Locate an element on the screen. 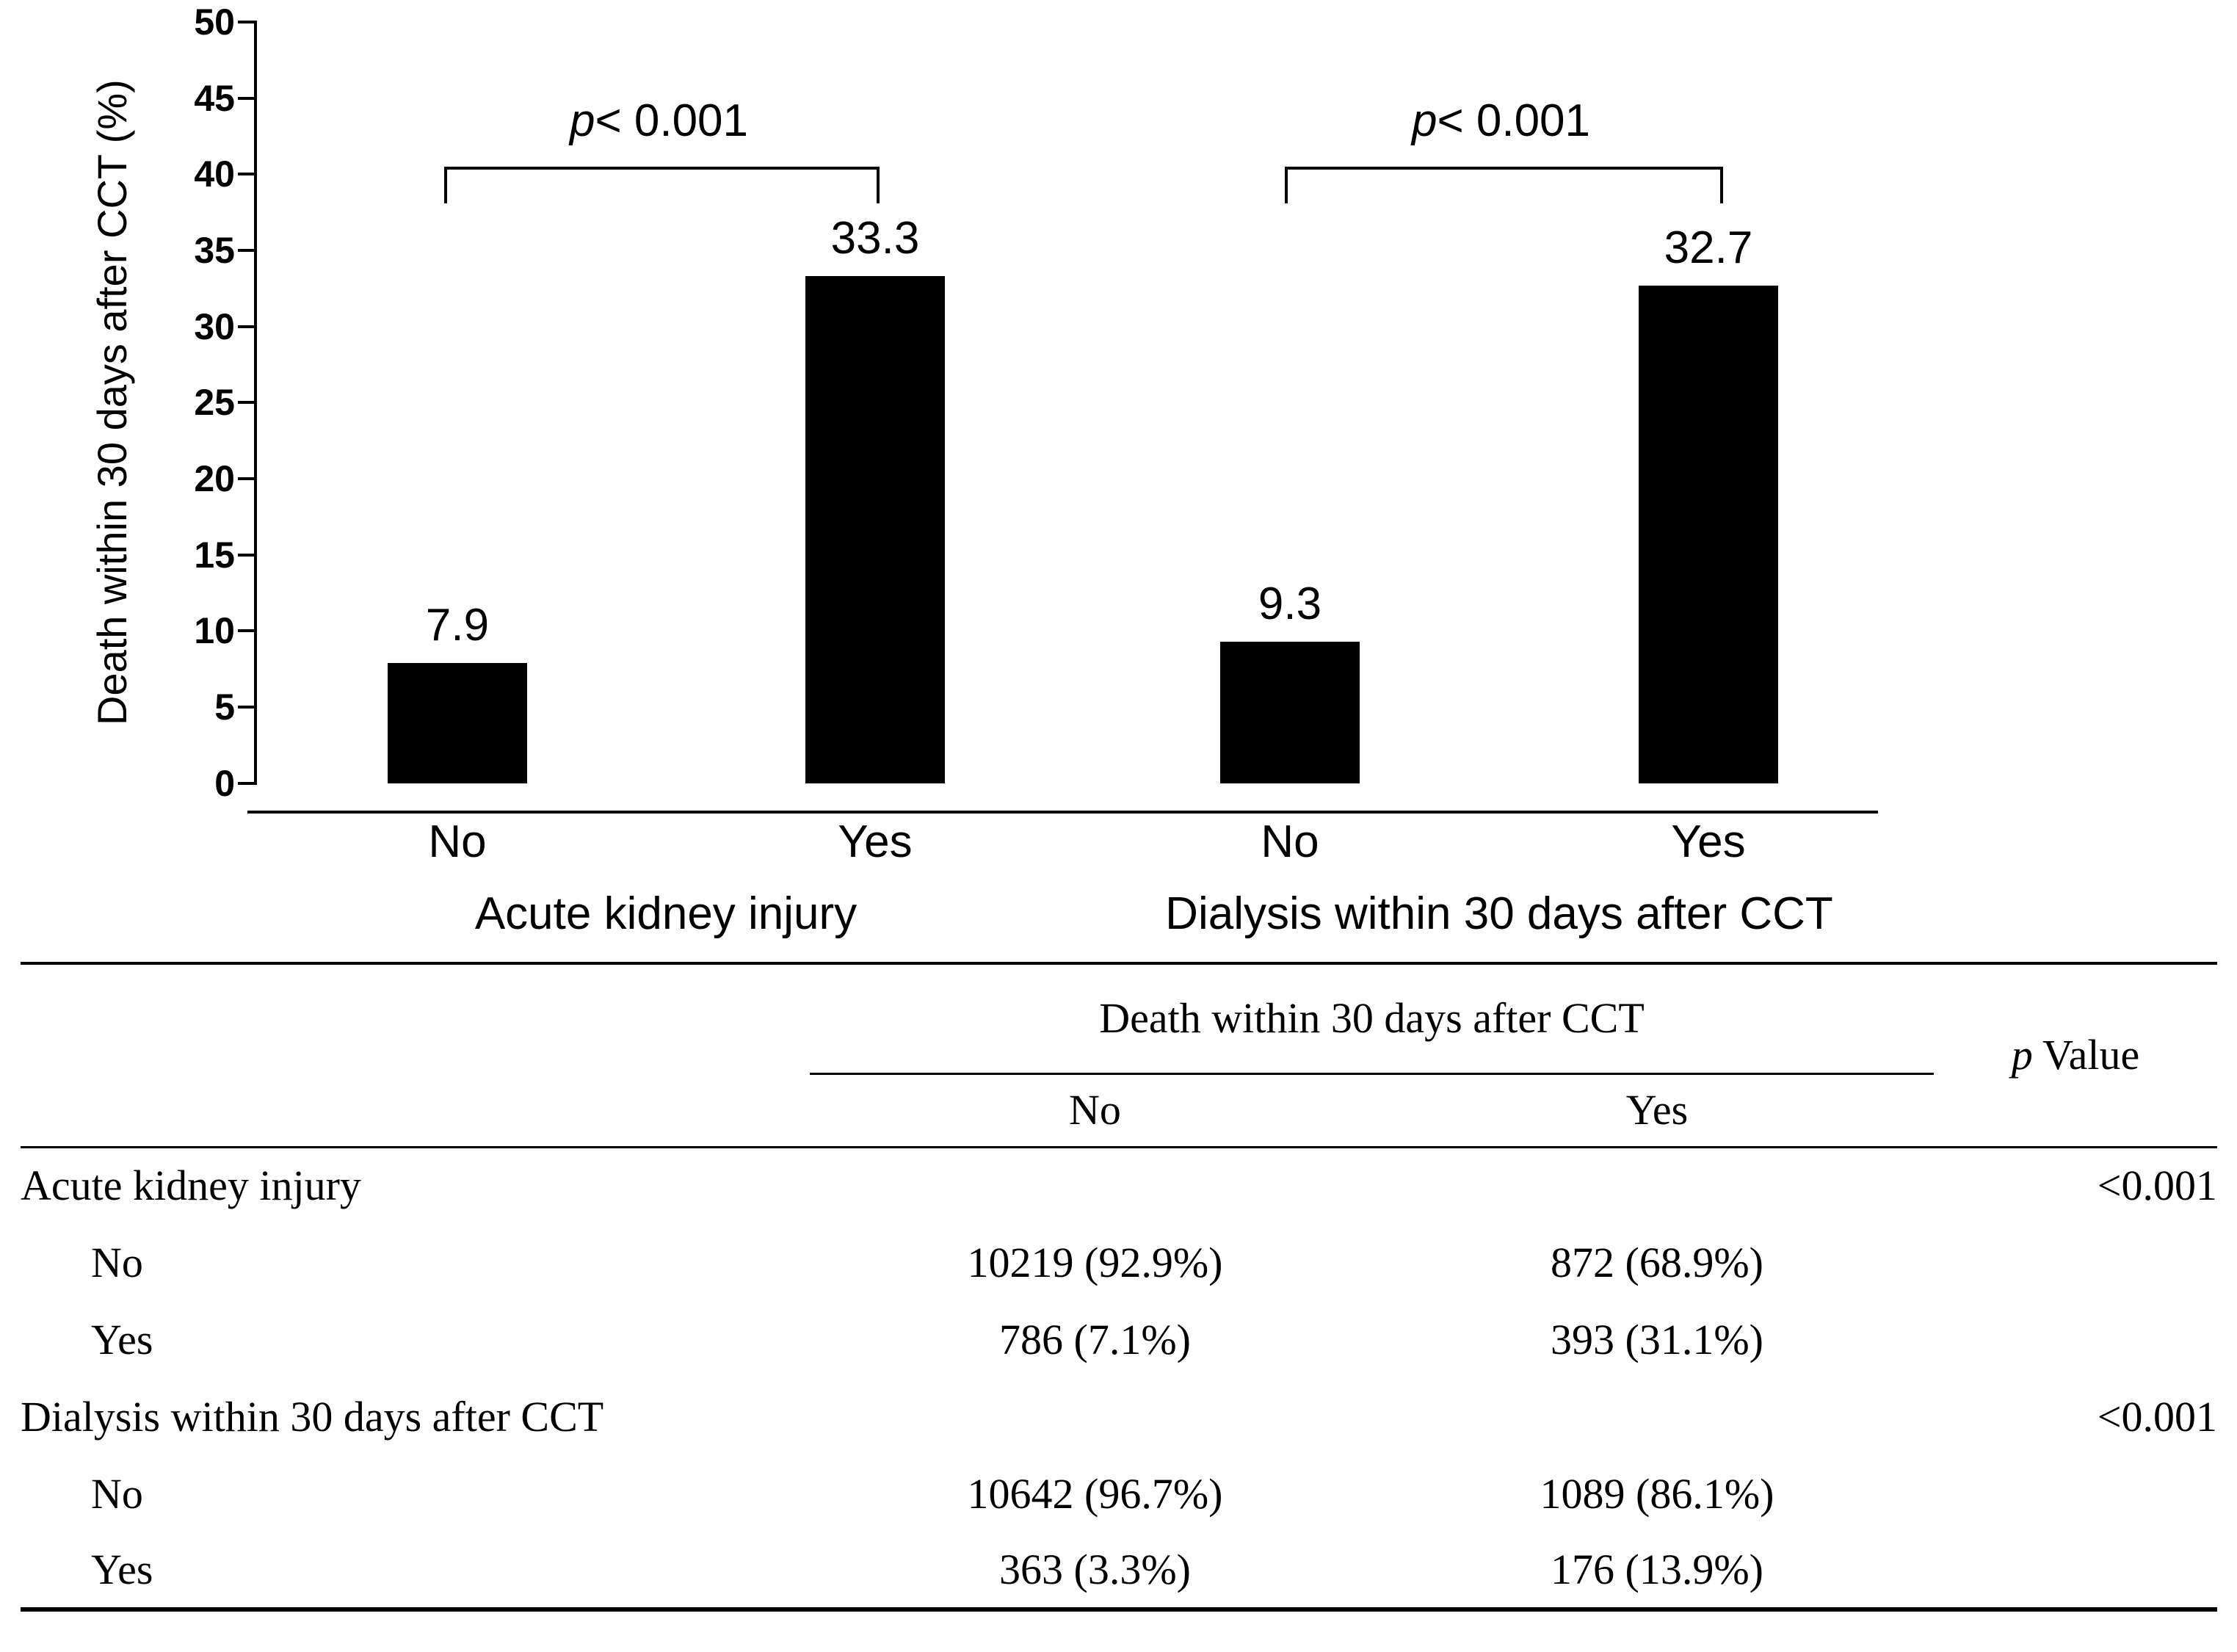 The image size is (2237, 1652). table-row-dialysis-no: No 10642 (96.7%) 1089 (86.1%) is located at coordinates (1119, 1493).